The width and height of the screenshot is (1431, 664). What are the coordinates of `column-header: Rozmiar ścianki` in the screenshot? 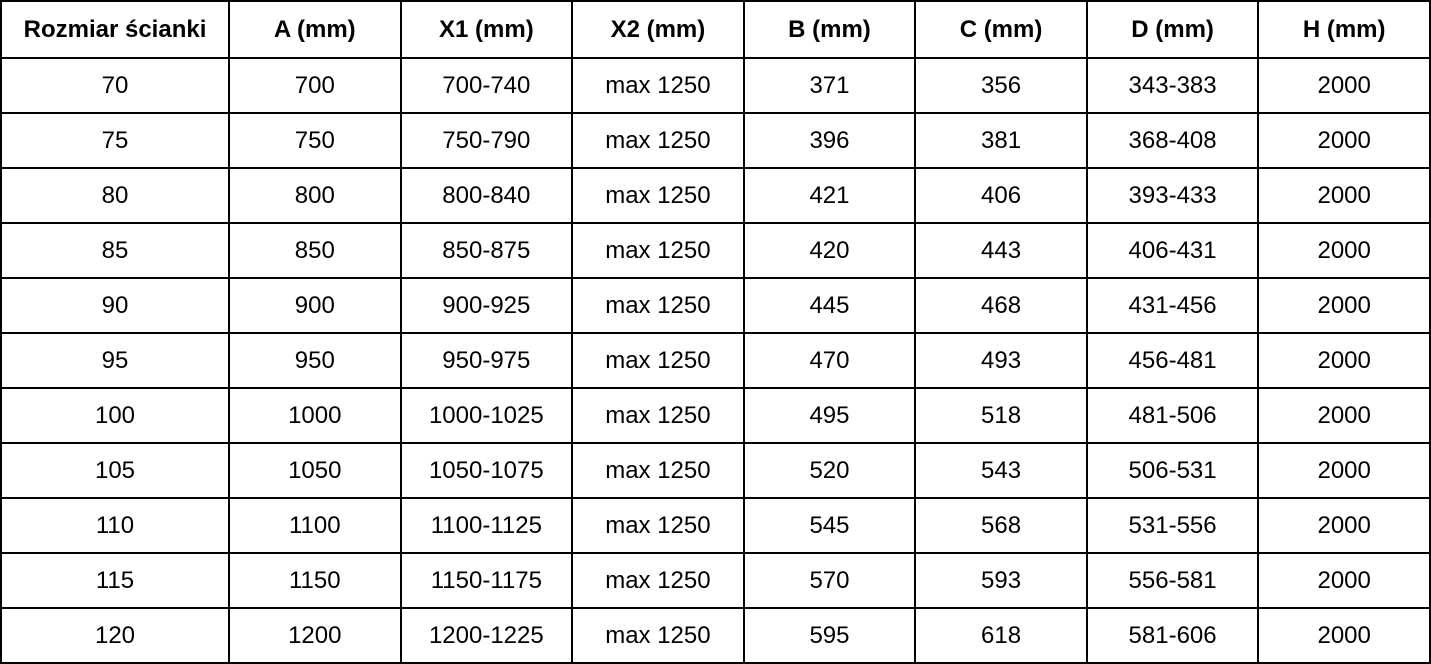 It's located at (115, 29).